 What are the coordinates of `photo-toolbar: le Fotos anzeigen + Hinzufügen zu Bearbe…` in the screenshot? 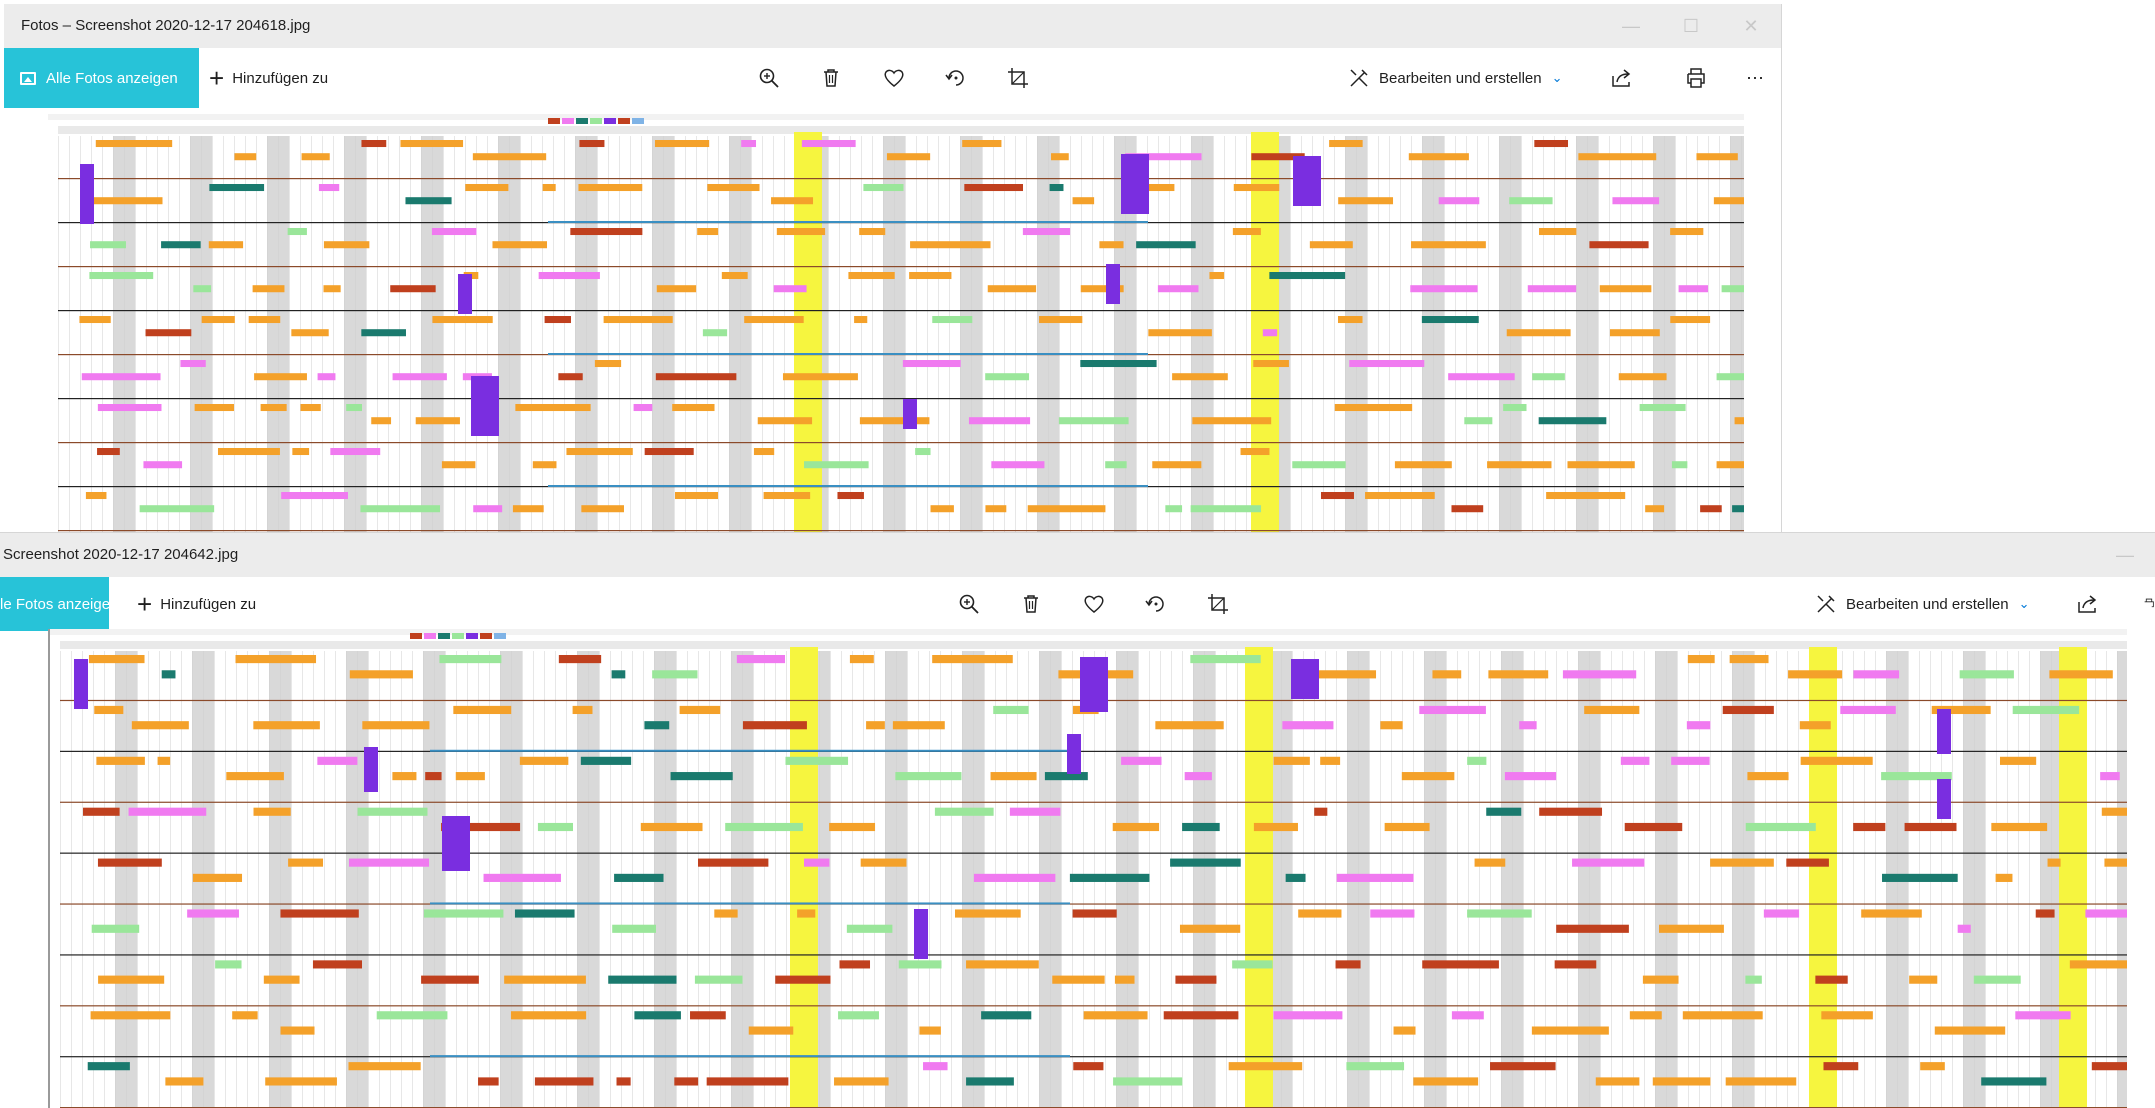 It's located at (1077, 604).